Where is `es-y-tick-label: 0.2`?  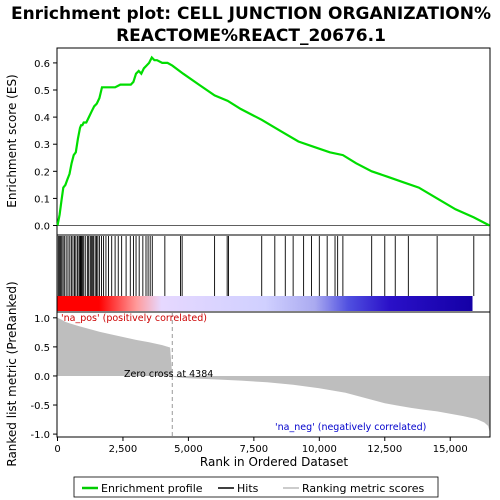
es-y-tick-label: 0.2 is located at coordinates (42, 172).